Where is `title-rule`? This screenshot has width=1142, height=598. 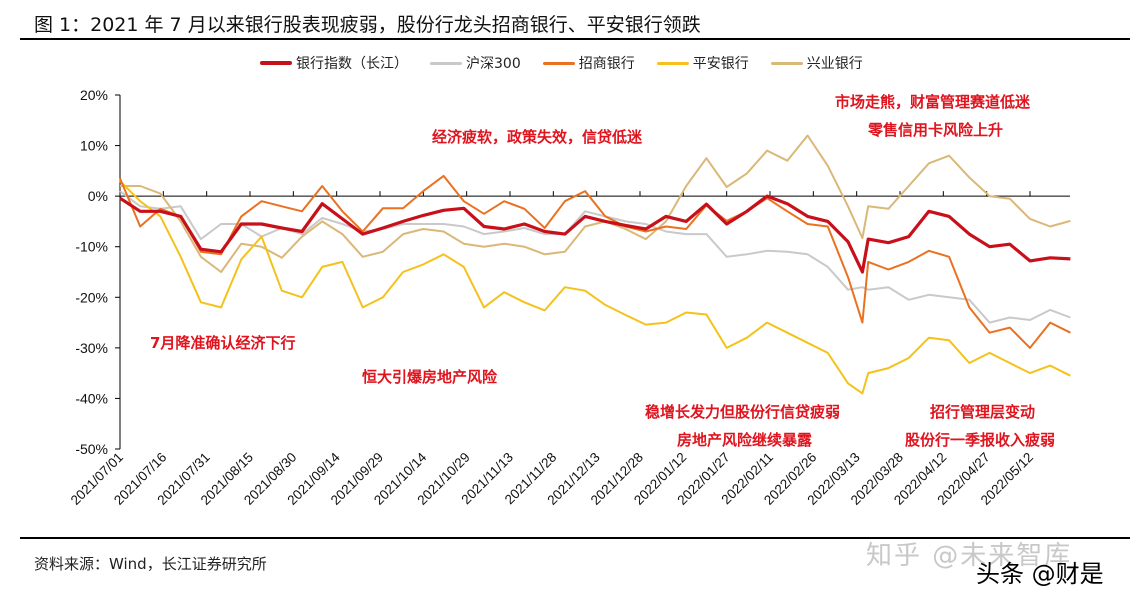 title-rule is located at coordinates (575, 39).